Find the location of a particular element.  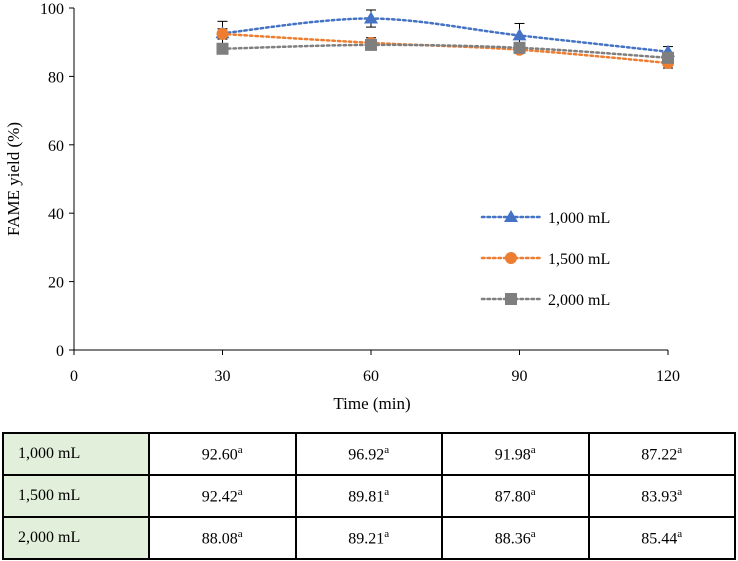

table-row: 1,500 mL 92.42a 89.81a 87.80a 83.93a is located at coordinates (369, 496).